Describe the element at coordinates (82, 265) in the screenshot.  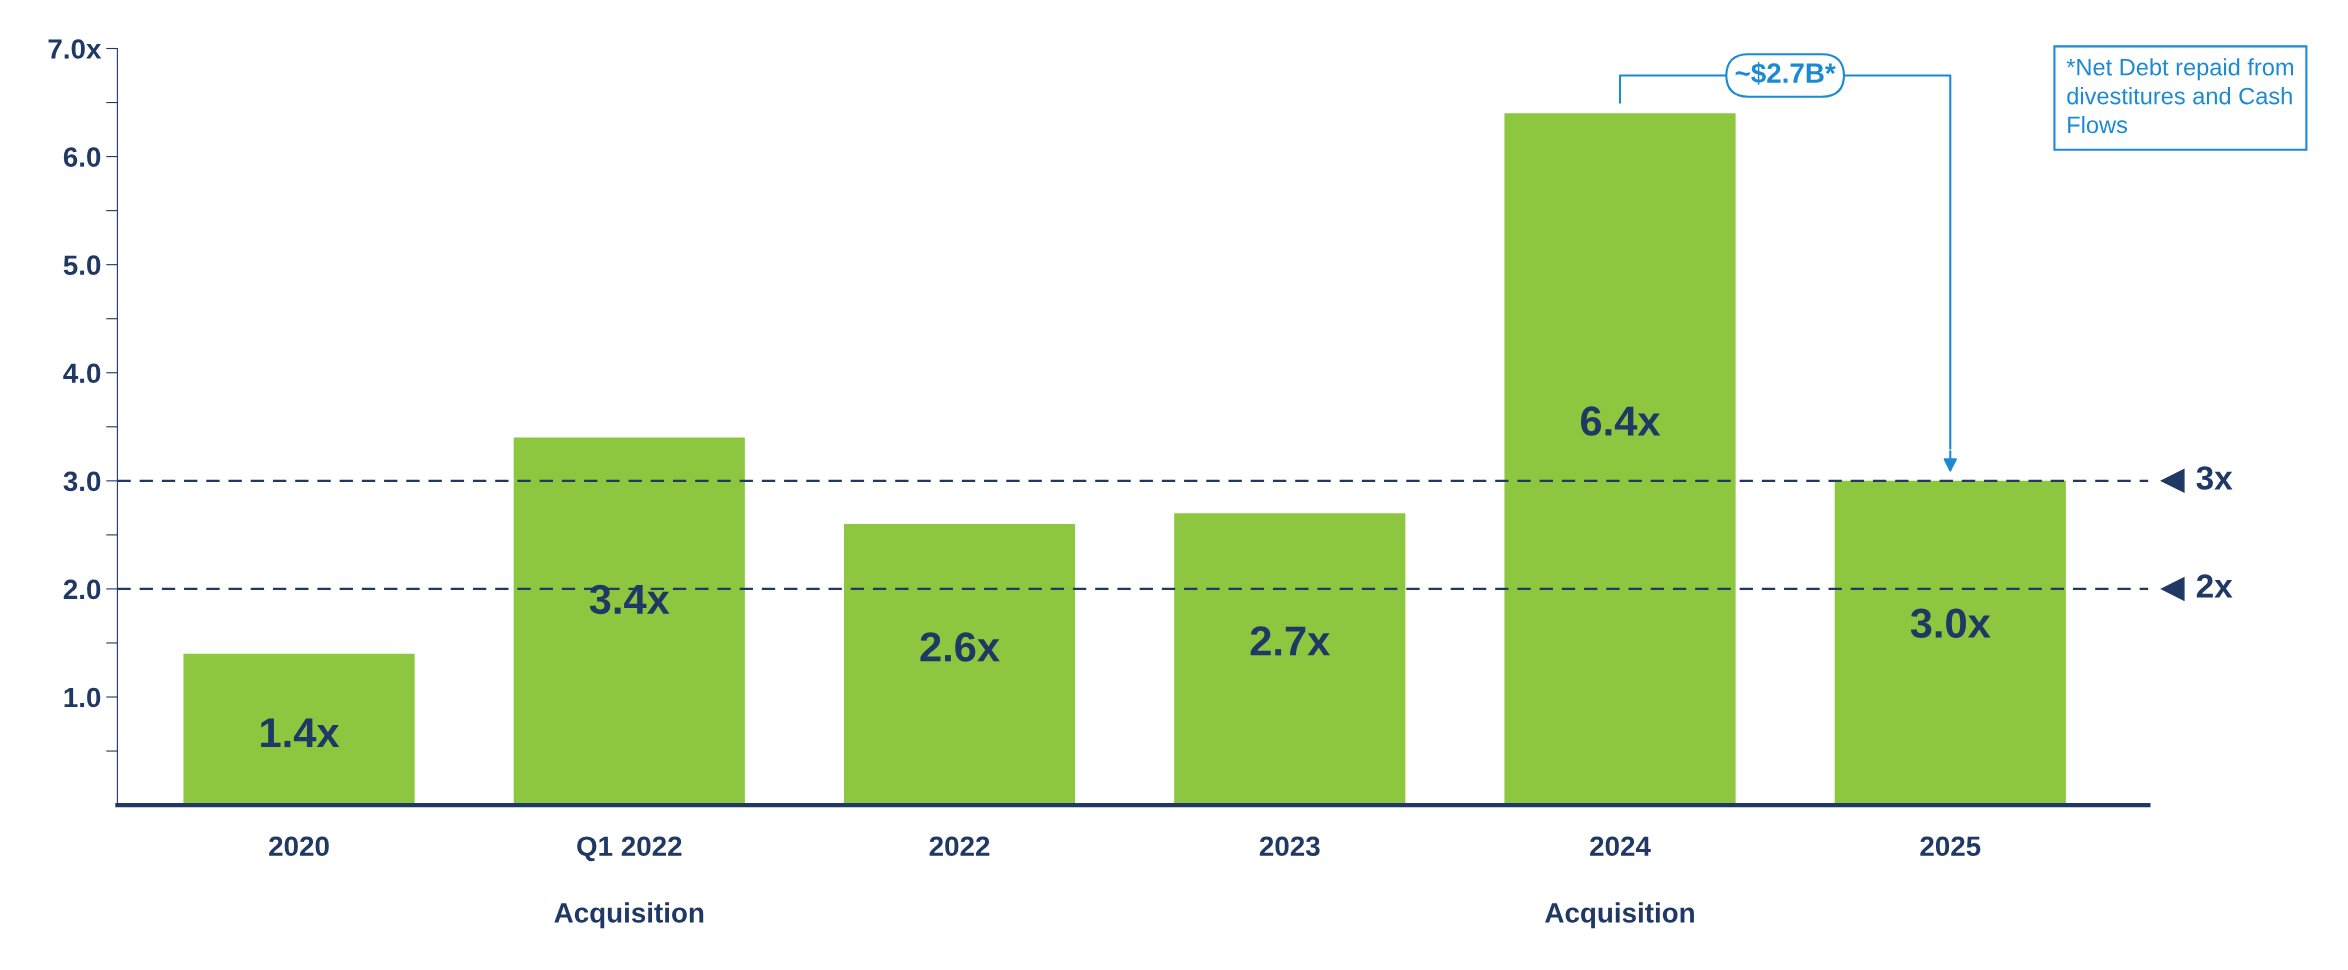
I see `y-tick-label: 5.0` at that location.